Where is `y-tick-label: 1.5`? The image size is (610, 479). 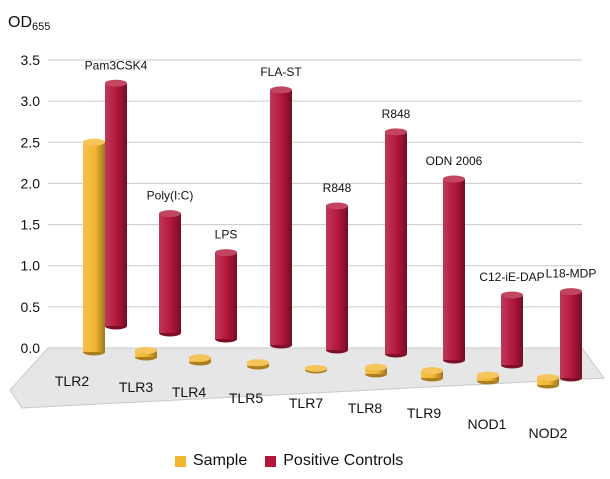
y-tick-label: 1.5 is located at coordinates (31, 225).